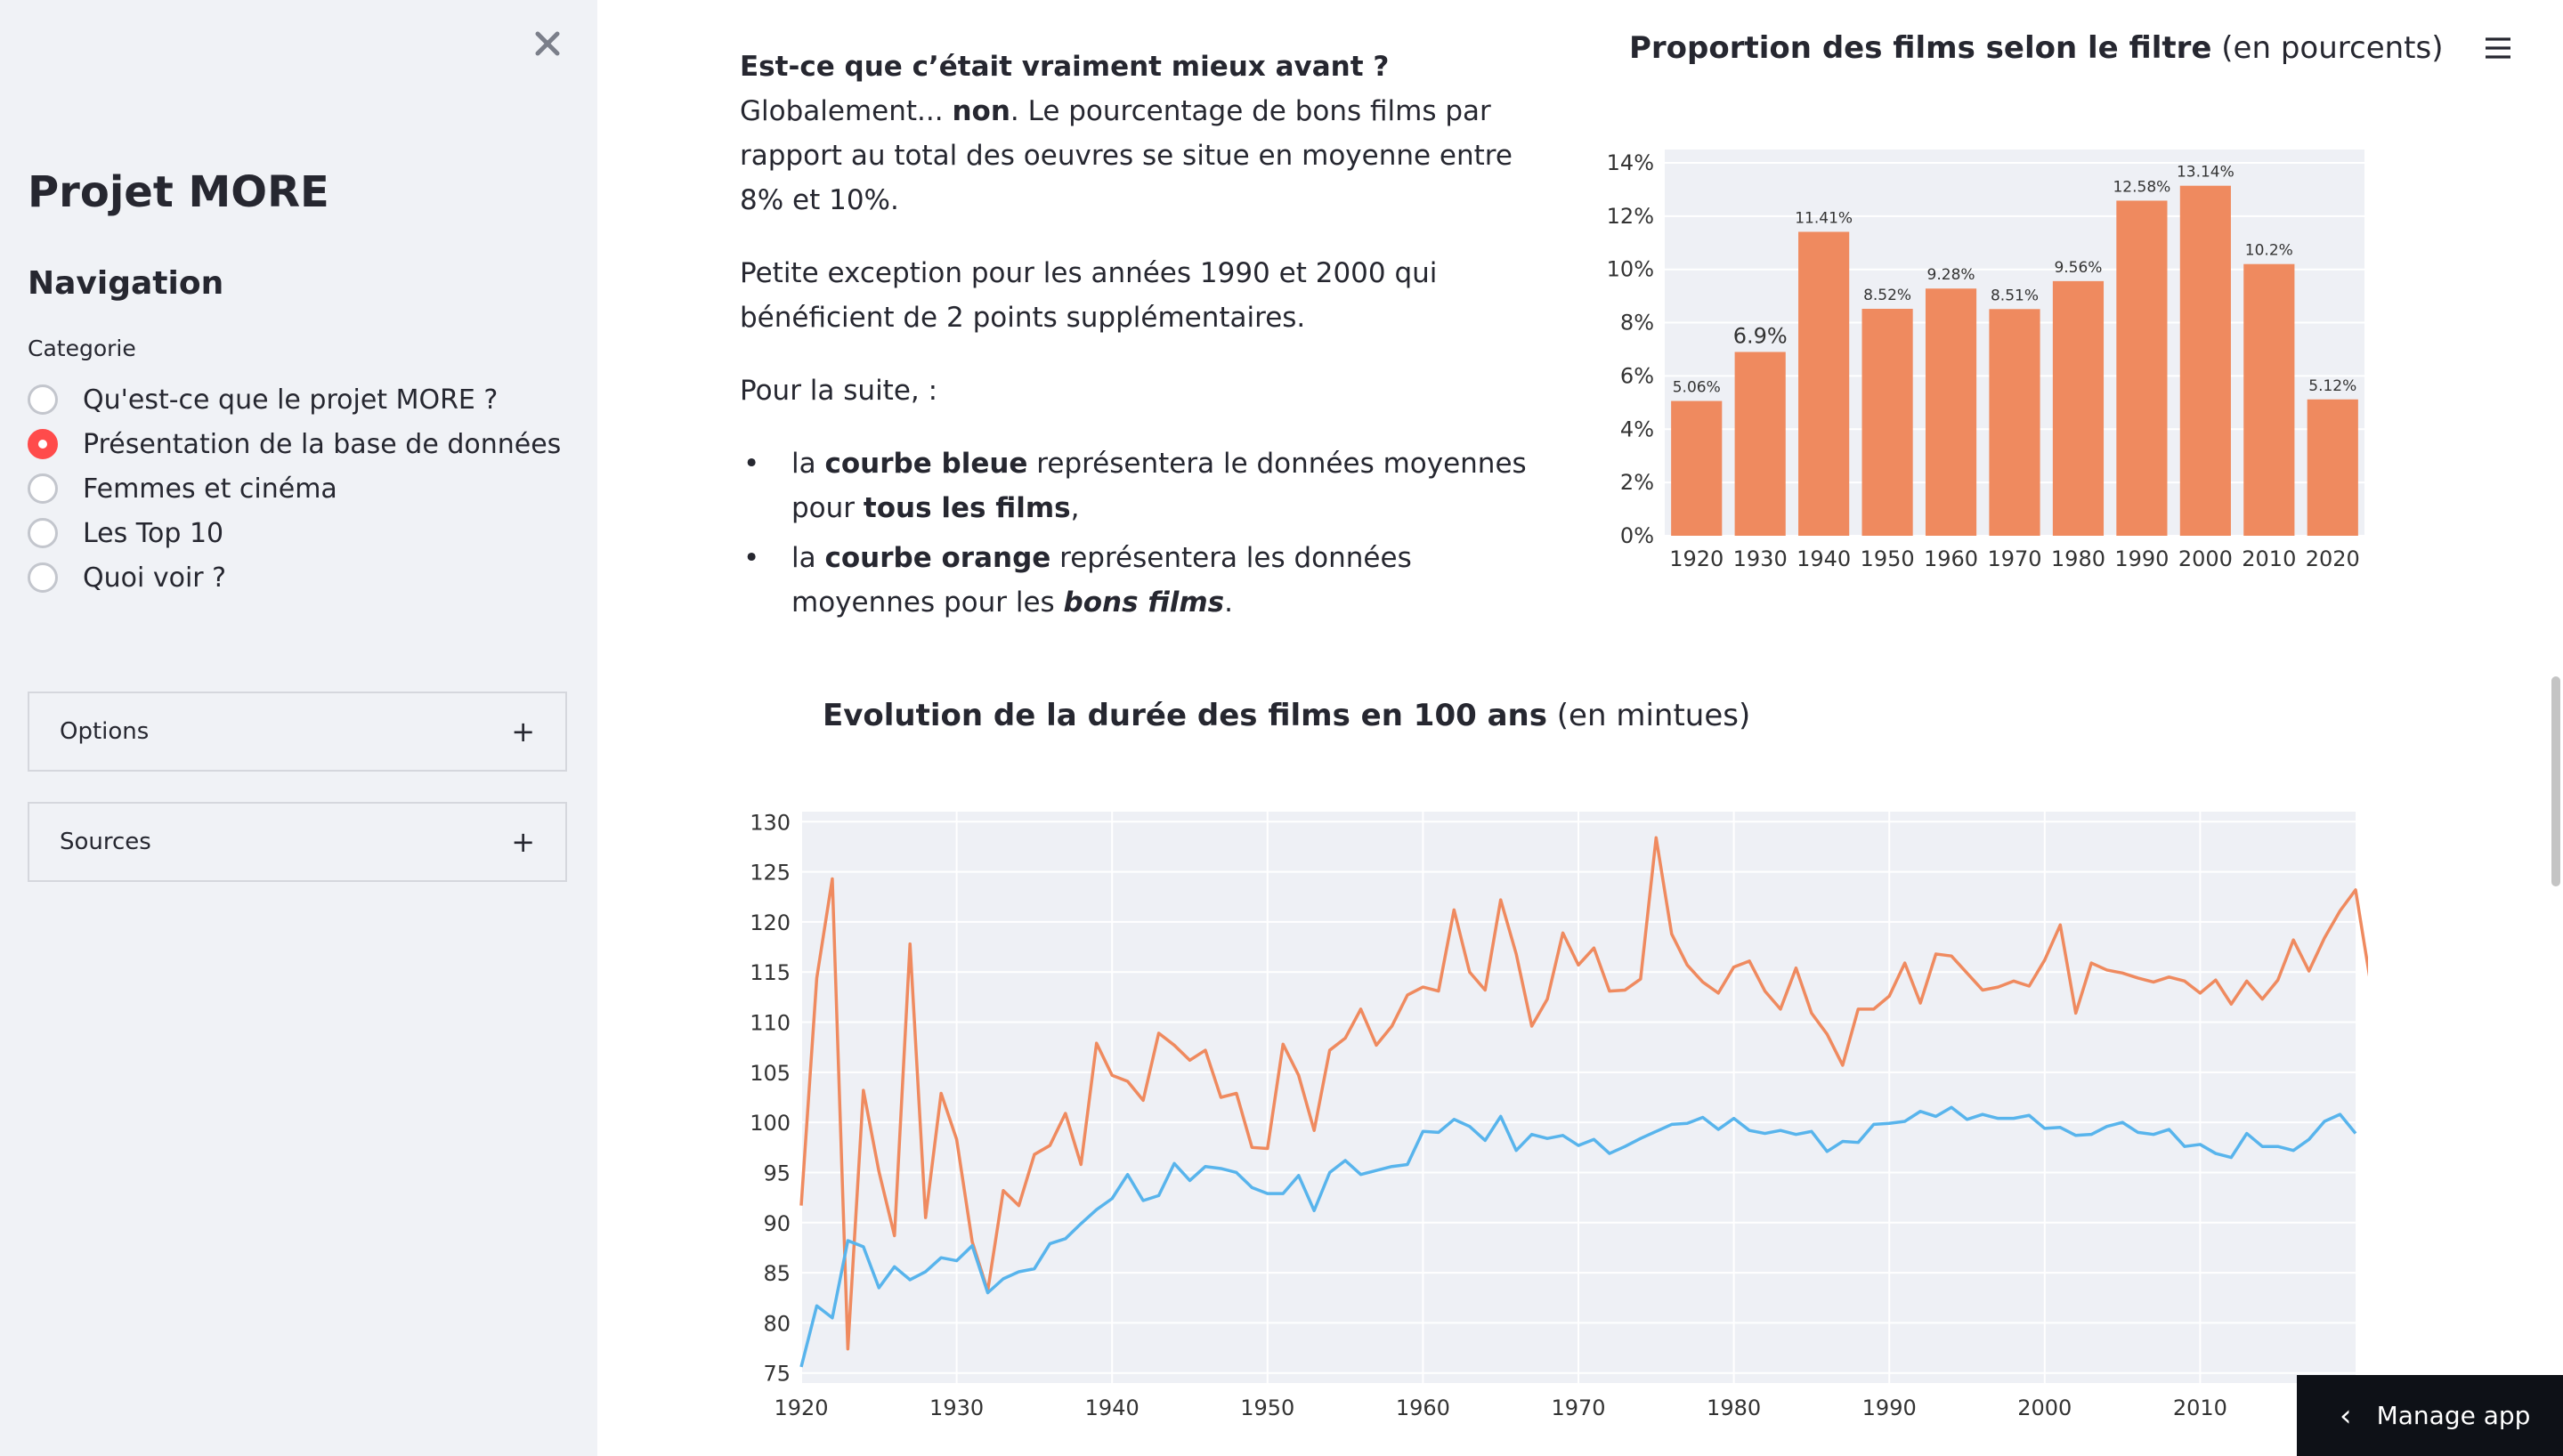 This screenshot has width=2563, height=1456. I want to click on bar-x-tick: 2020, so click(2333, 558).